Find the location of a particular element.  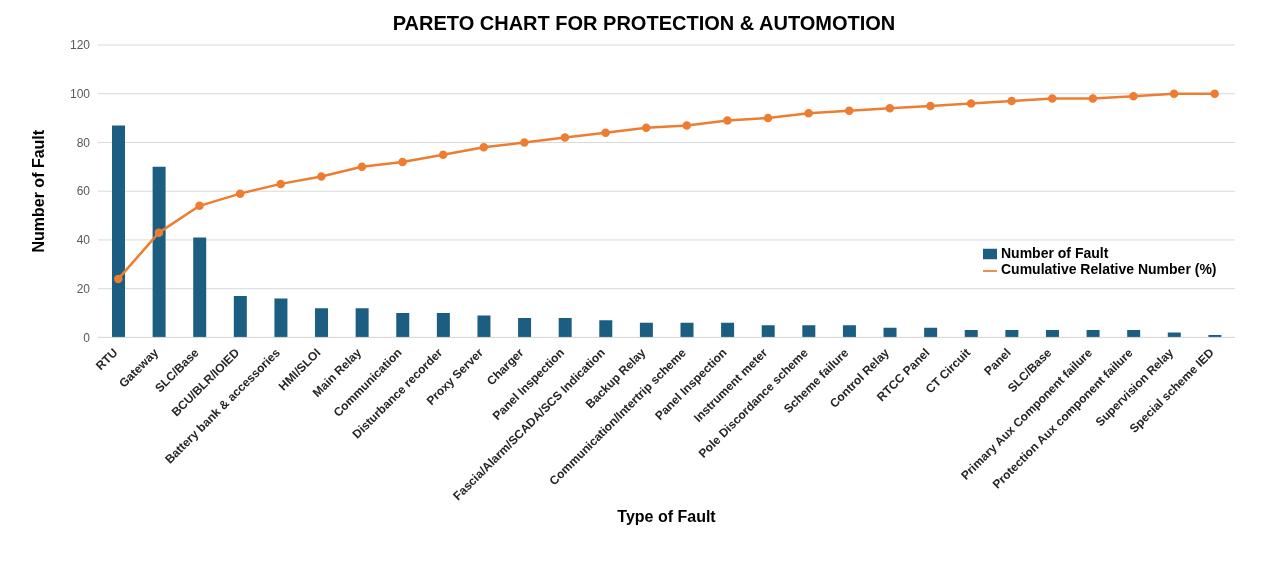

x-axis-title: Type of Fault is located at coordinates (667, 517).